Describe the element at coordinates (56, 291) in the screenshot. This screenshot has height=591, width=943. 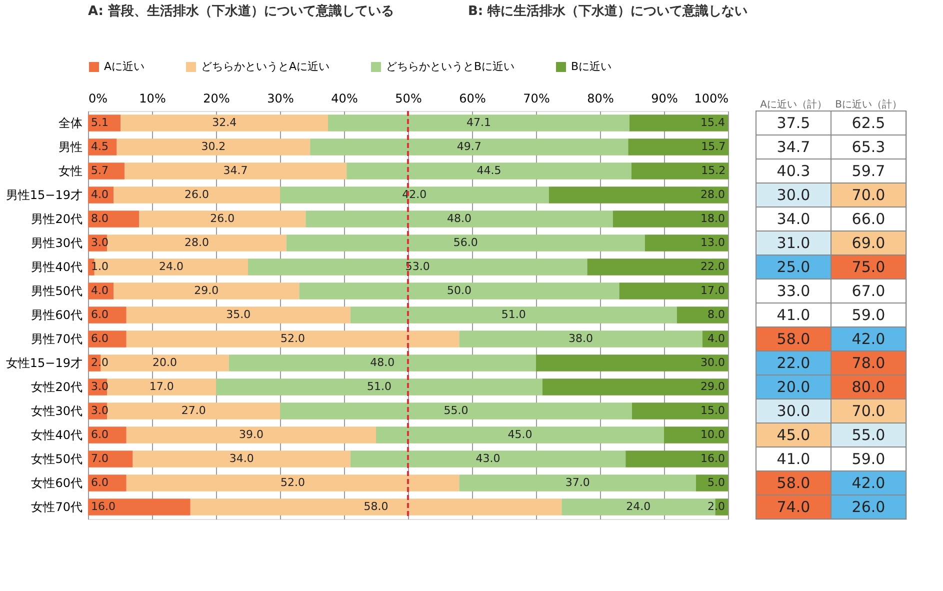
I see `y-tick-label: 男性50代` at that location.